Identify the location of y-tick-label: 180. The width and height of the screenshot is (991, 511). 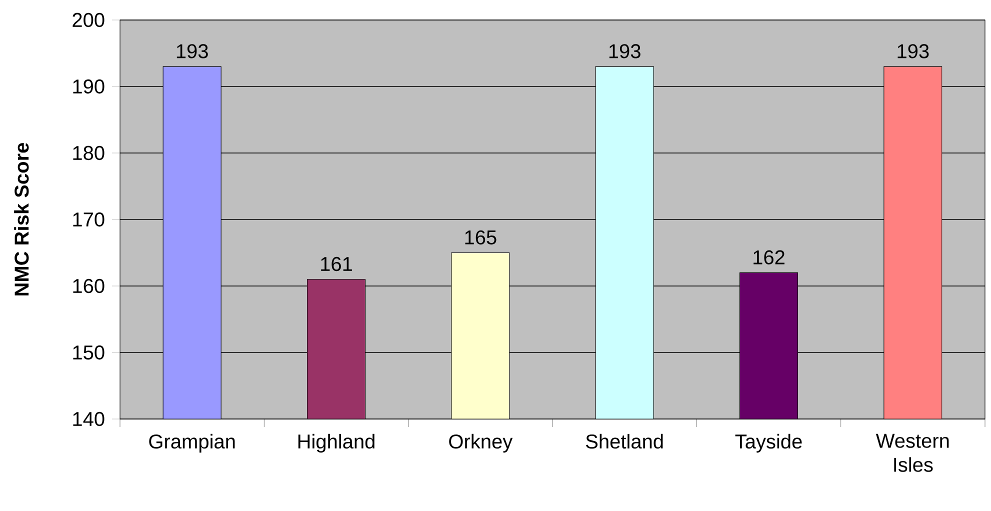
(88, 153).